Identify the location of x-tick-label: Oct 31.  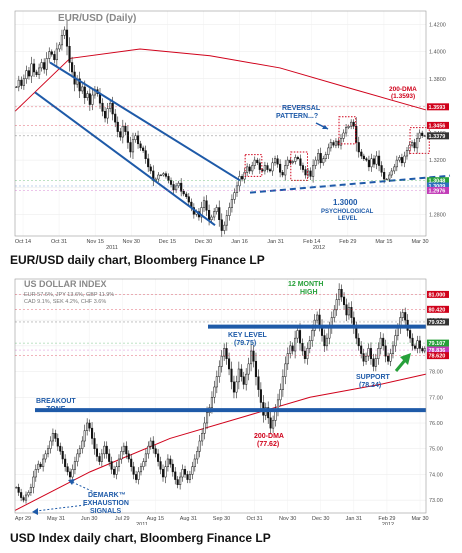
(59, 242).